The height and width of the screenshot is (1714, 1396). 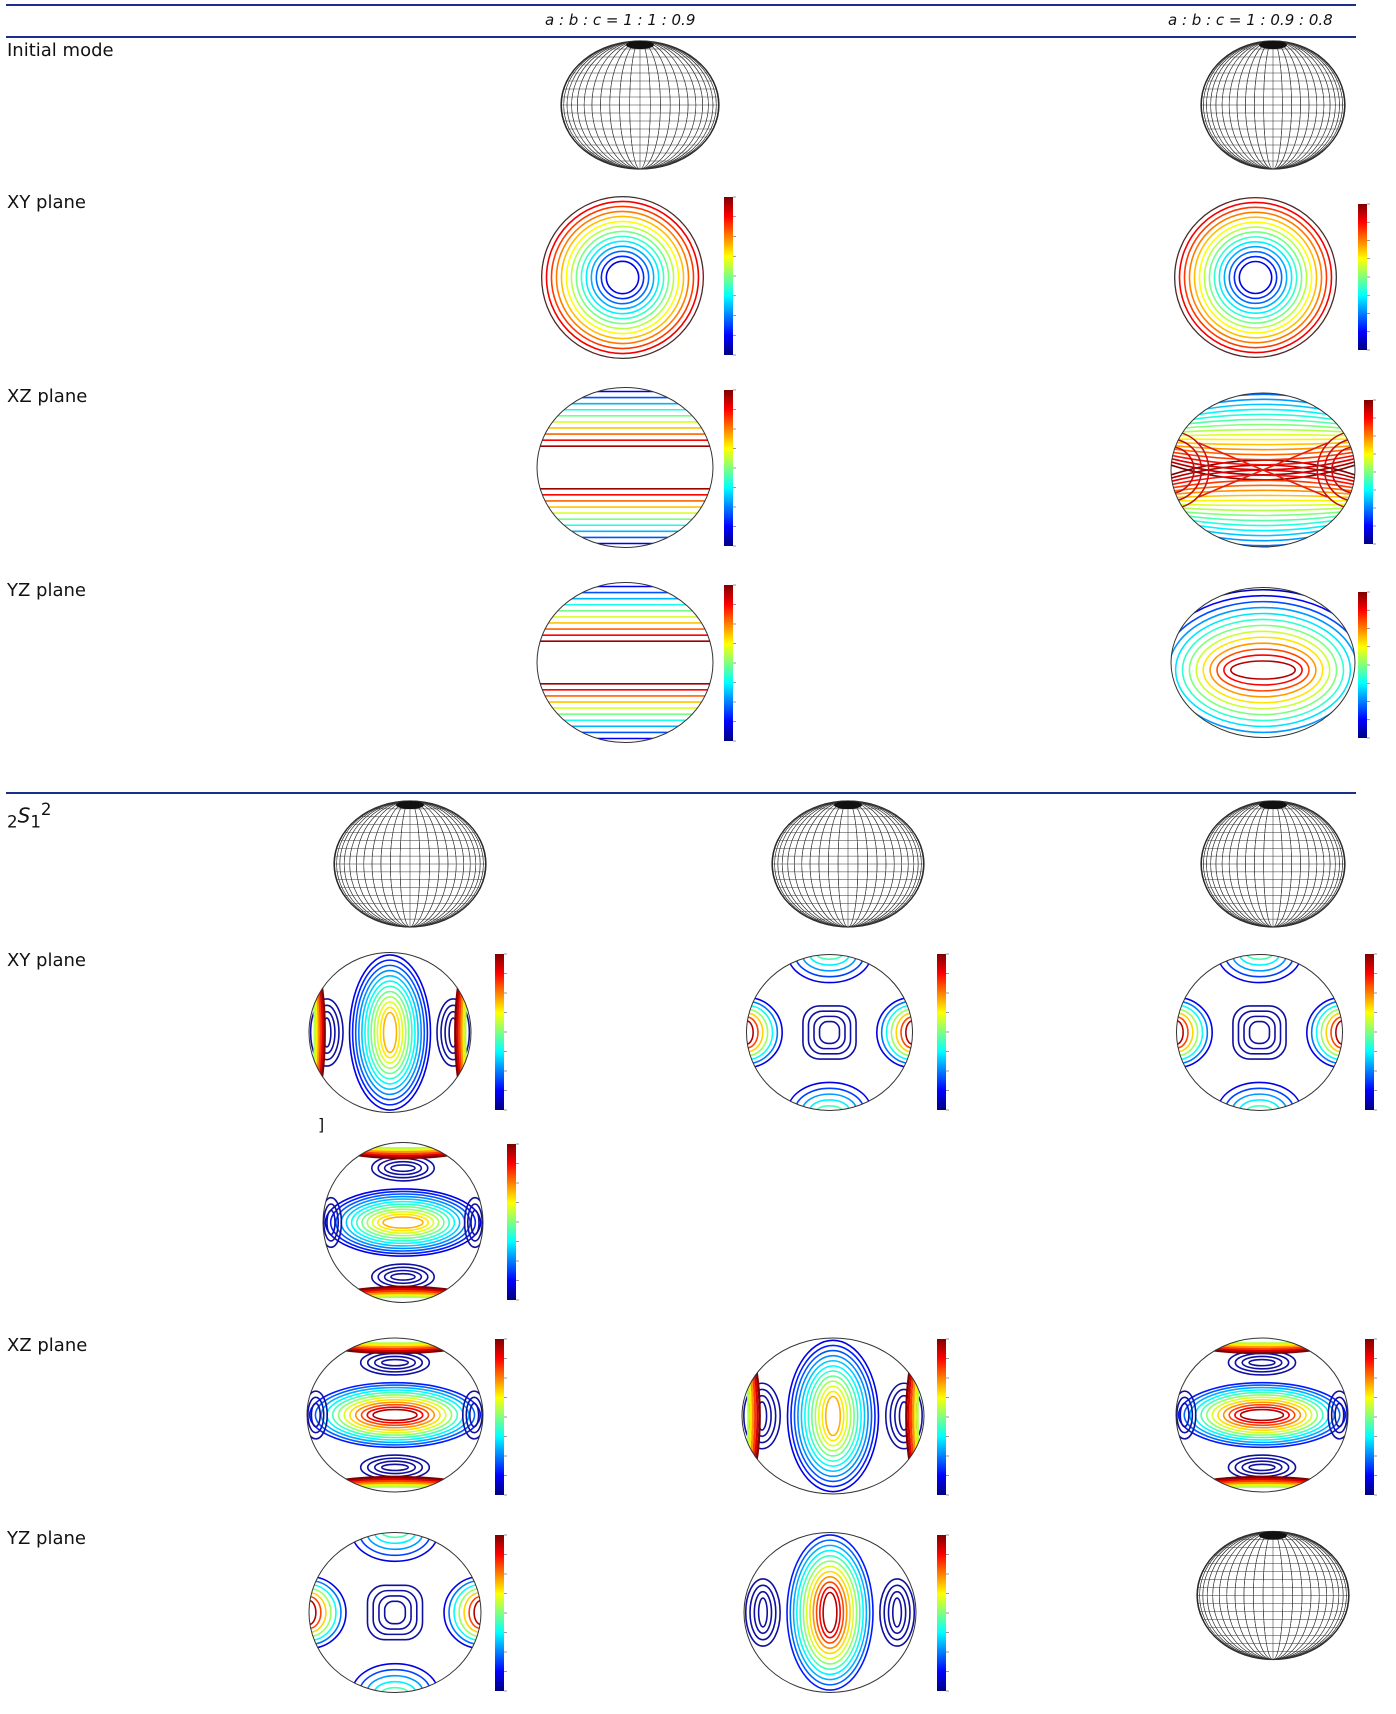 I want to click on ellipsoid-mesh-s2-c3, so click(x=1273, y=864).